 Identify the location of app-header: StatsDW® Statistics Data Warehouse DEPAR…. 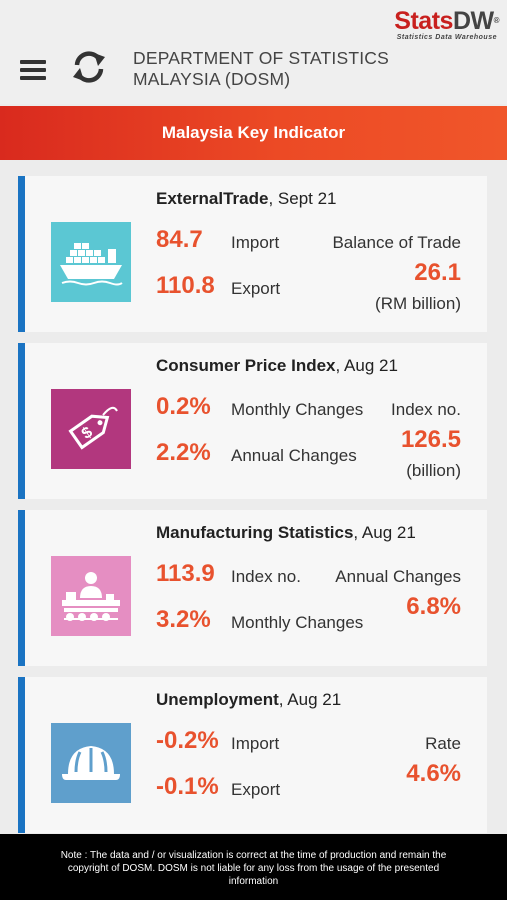
(253, 52).